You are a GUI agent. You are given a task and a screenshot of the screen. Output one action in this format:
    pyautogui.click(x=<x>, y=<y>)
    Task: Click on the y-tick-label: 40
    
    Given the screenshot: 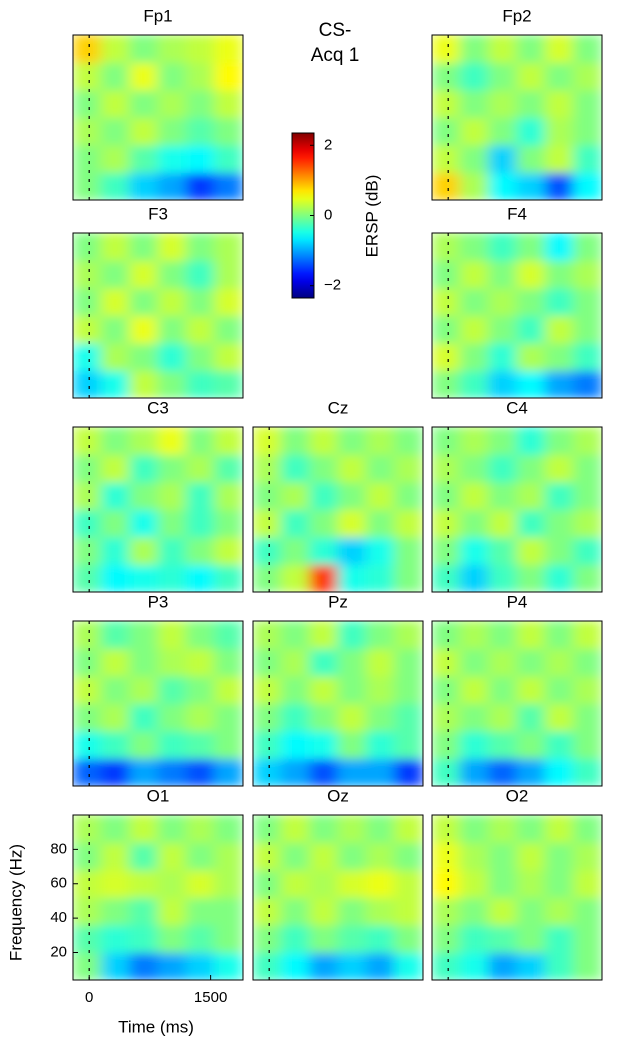 What is the action you would take?
    pyautogui.click(x=58, y=917)
    